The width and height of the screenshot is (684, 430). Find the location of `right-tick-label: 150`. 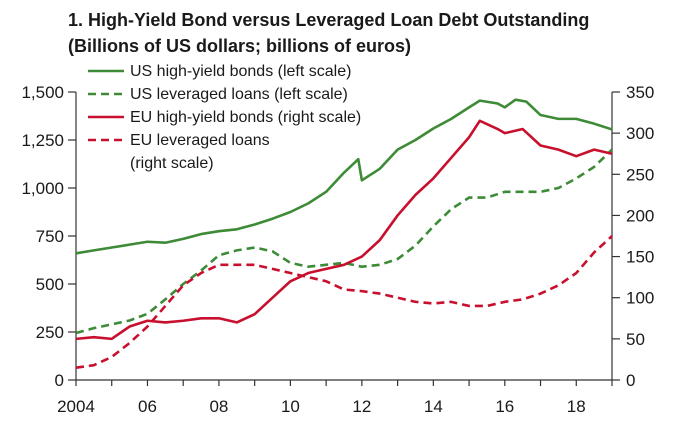

right-tick-label: 150 is located at coordinates (640, 257).